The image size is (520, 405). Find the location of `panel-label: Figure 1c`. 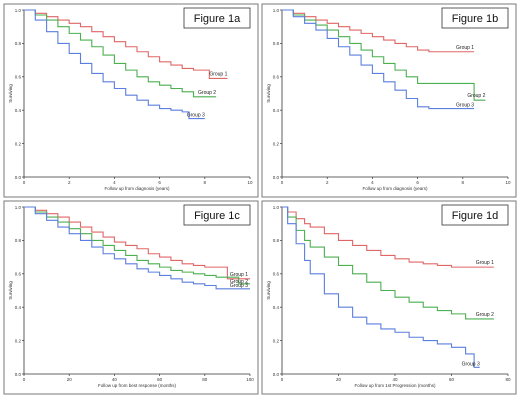

panel-label: Figure 1c is located at coordinates (217, 216).